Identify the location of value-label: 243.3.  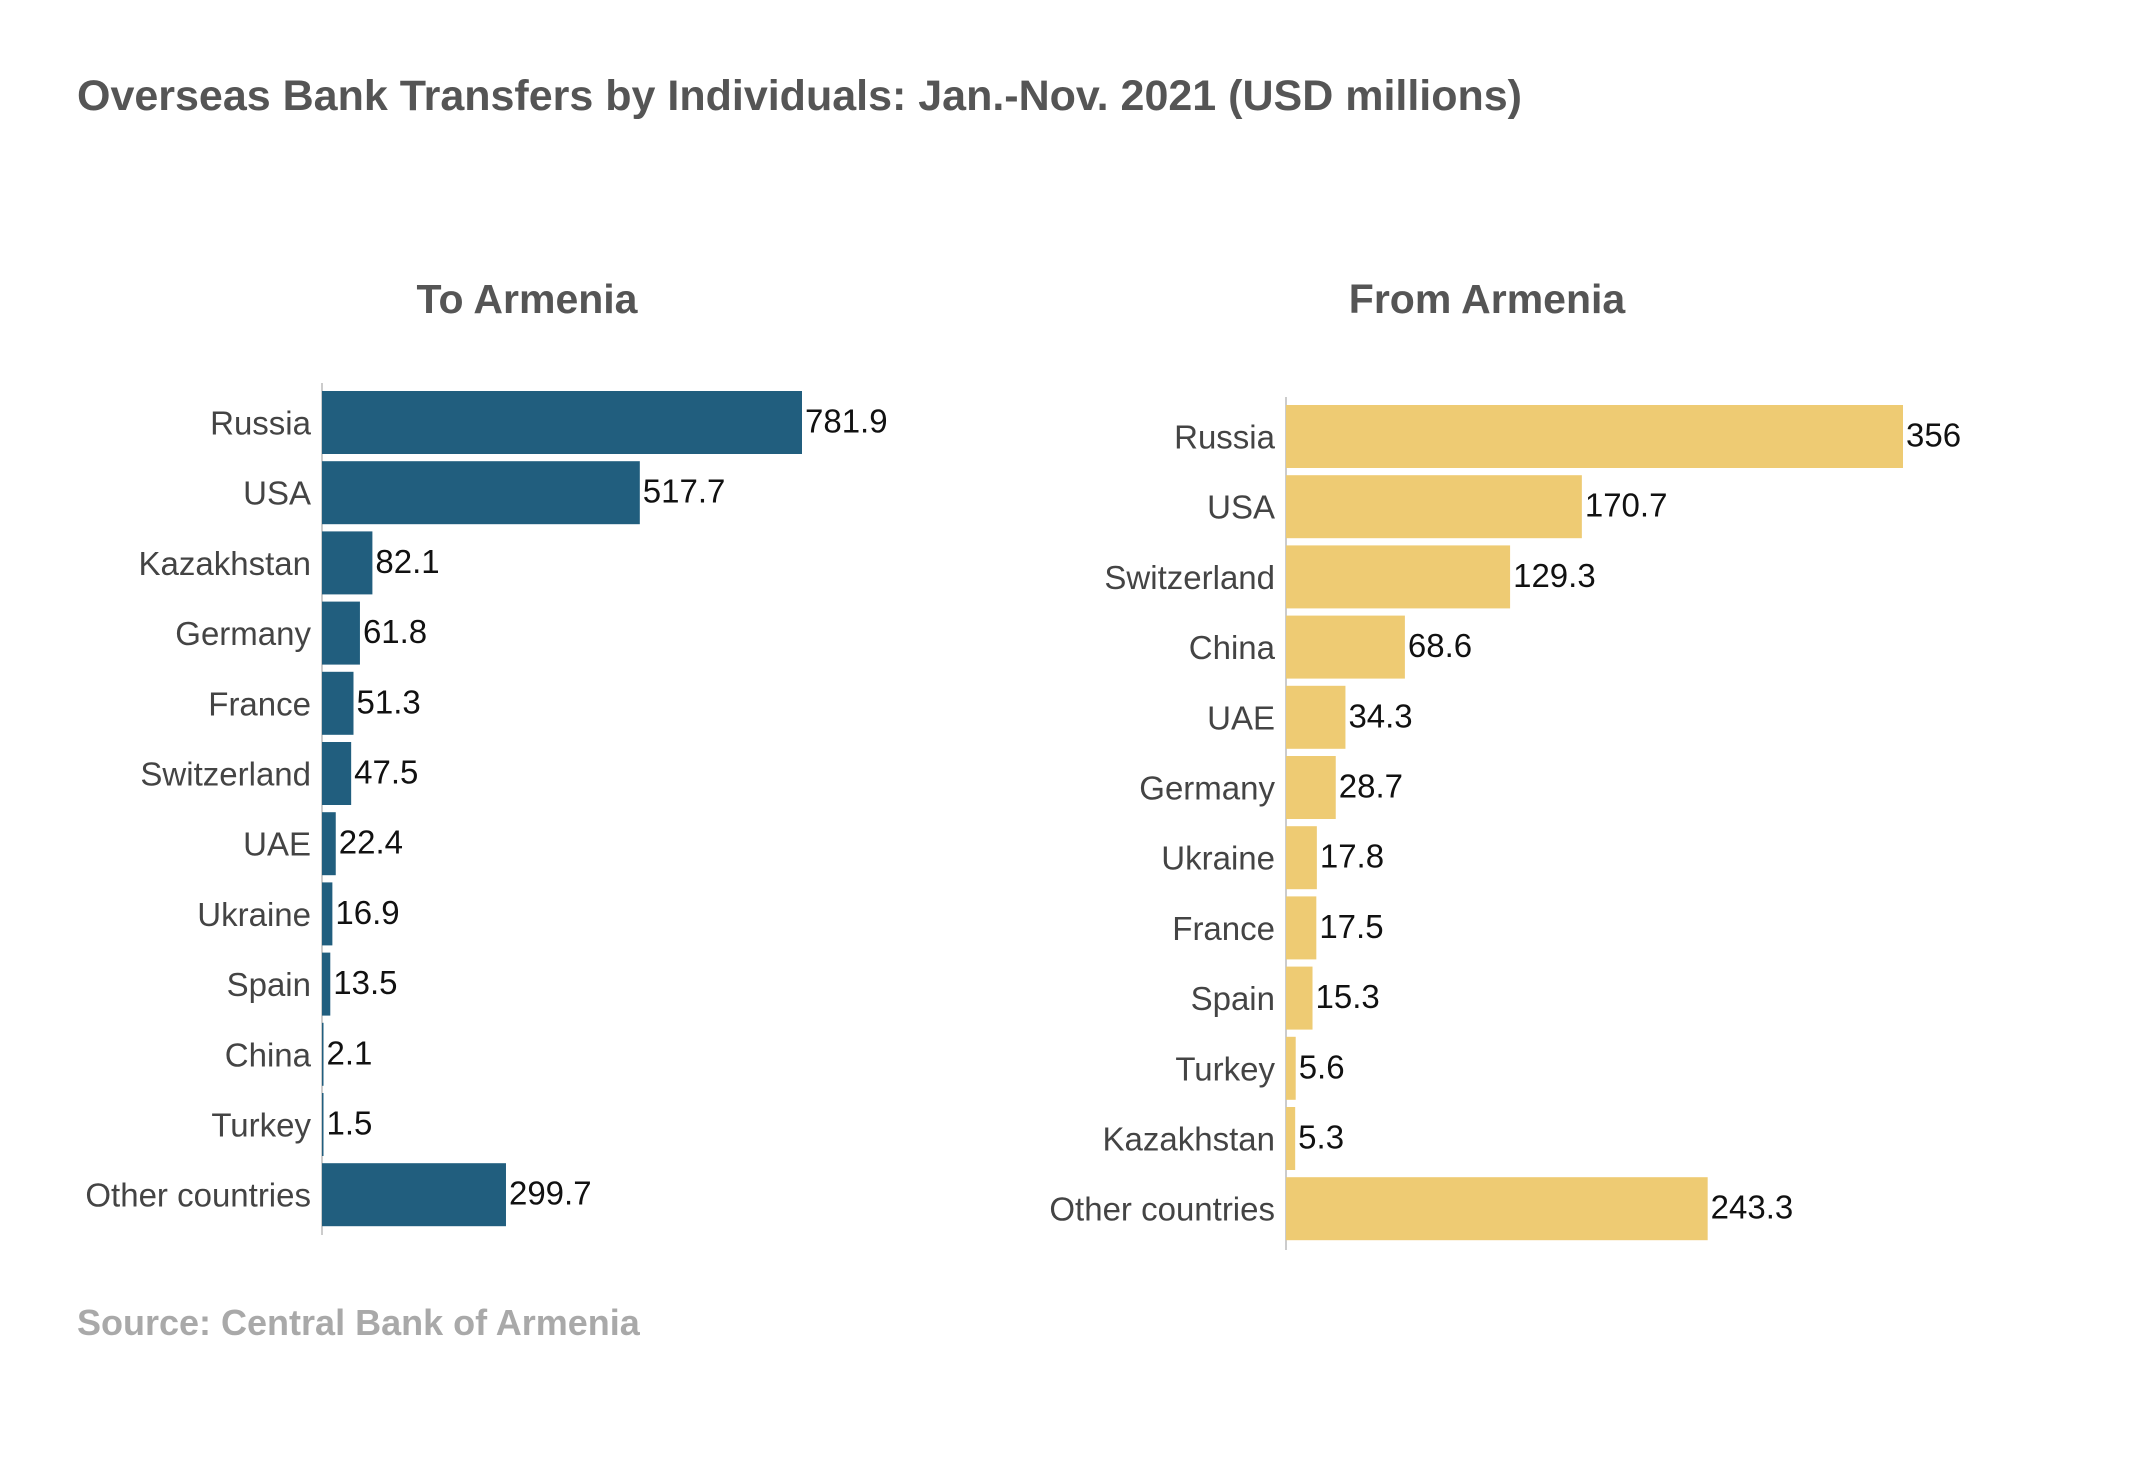
(1752, 1207).